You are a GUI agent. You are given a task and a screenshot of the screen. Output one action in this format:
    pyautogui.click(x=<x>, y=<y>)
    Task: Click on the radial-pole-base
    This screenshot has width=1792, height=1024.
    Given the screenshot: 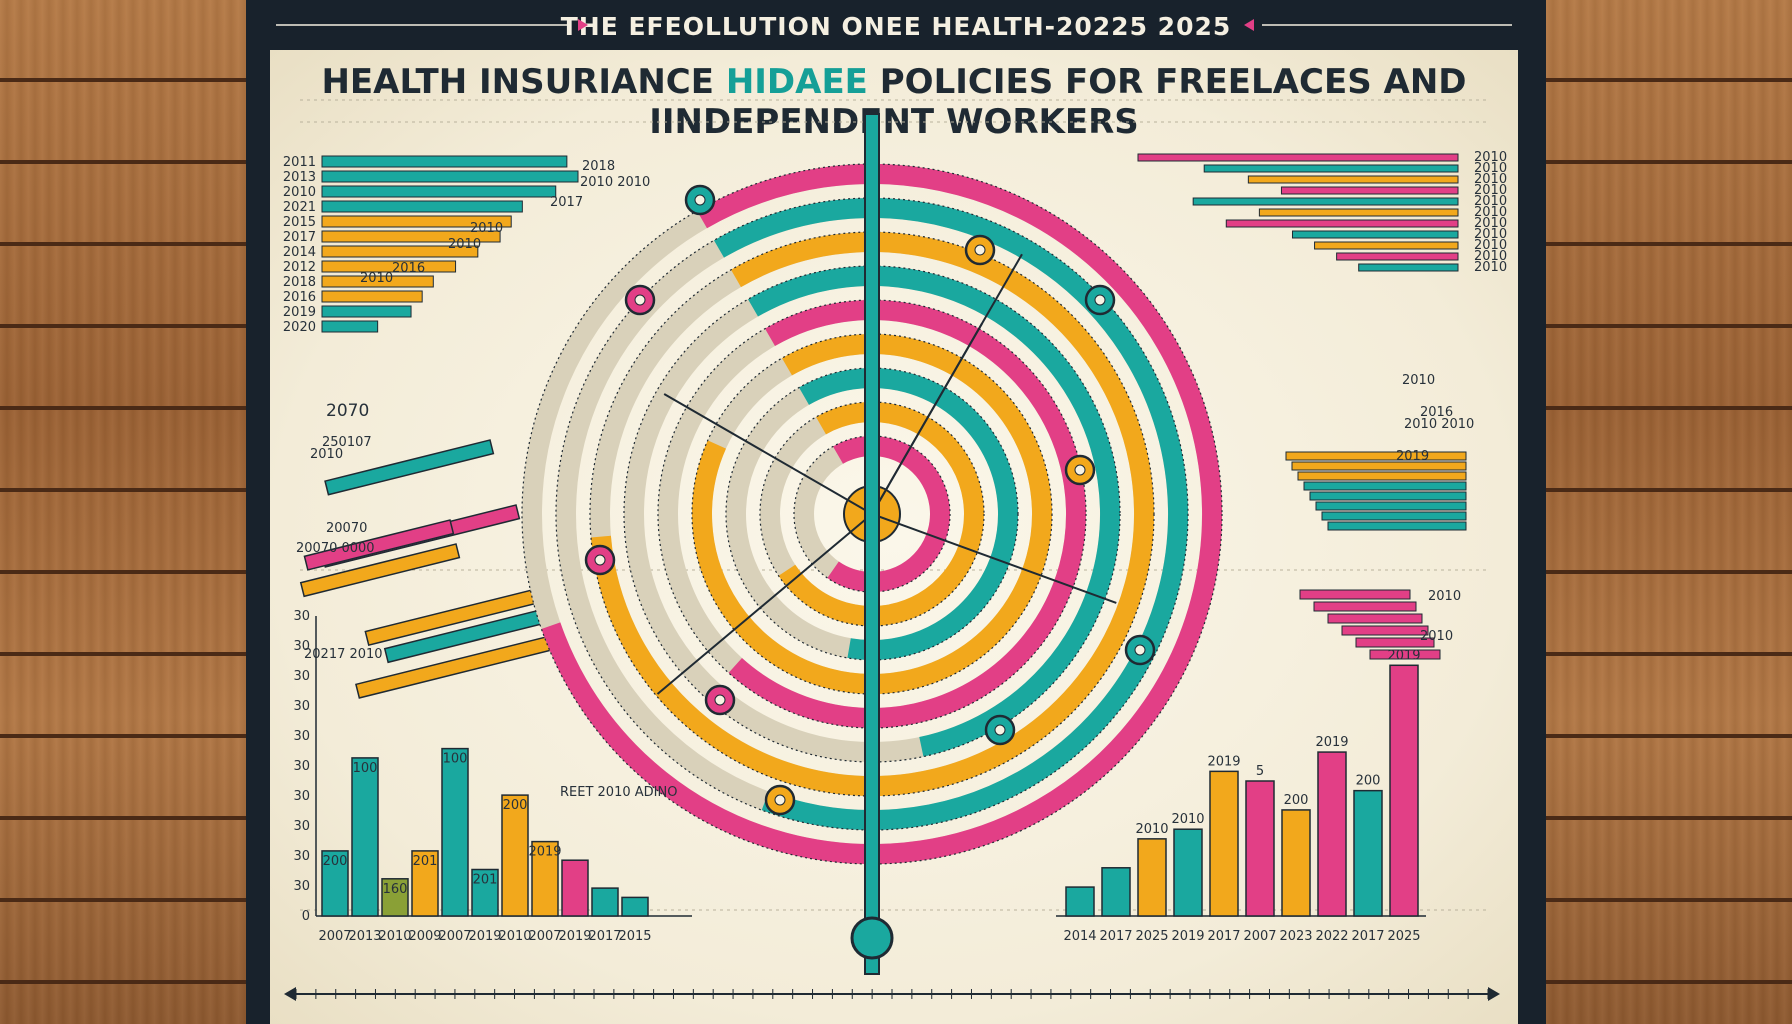 What is the action you would take?
    pyautogui.click(x=872, y=938)
    